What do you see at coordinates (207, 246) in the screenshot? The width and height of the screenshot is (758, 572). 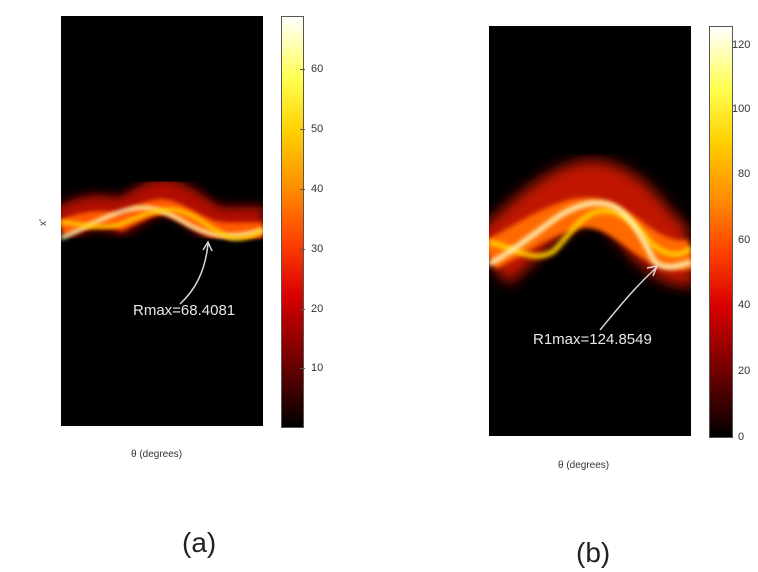 I see `arrowhead-a` at bounding box center [207, 246].